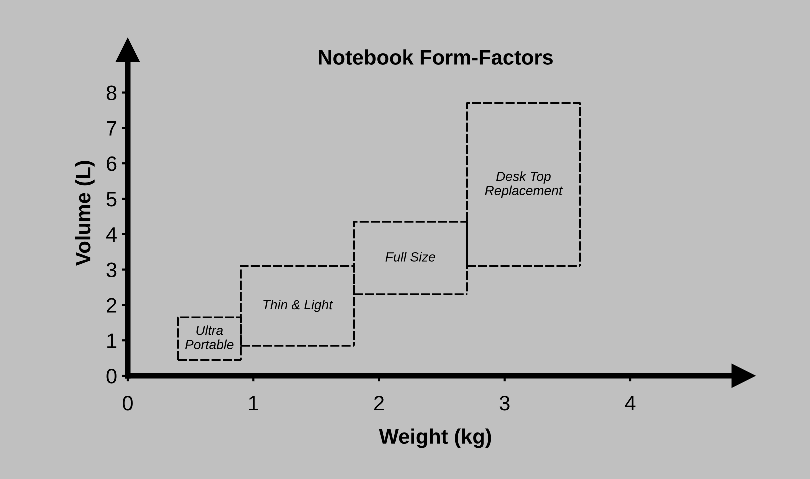  What do you see at coordinates (111, 376) in the screenshot?
I see `y-tick-label: 0` at bounding box center [111, 376].